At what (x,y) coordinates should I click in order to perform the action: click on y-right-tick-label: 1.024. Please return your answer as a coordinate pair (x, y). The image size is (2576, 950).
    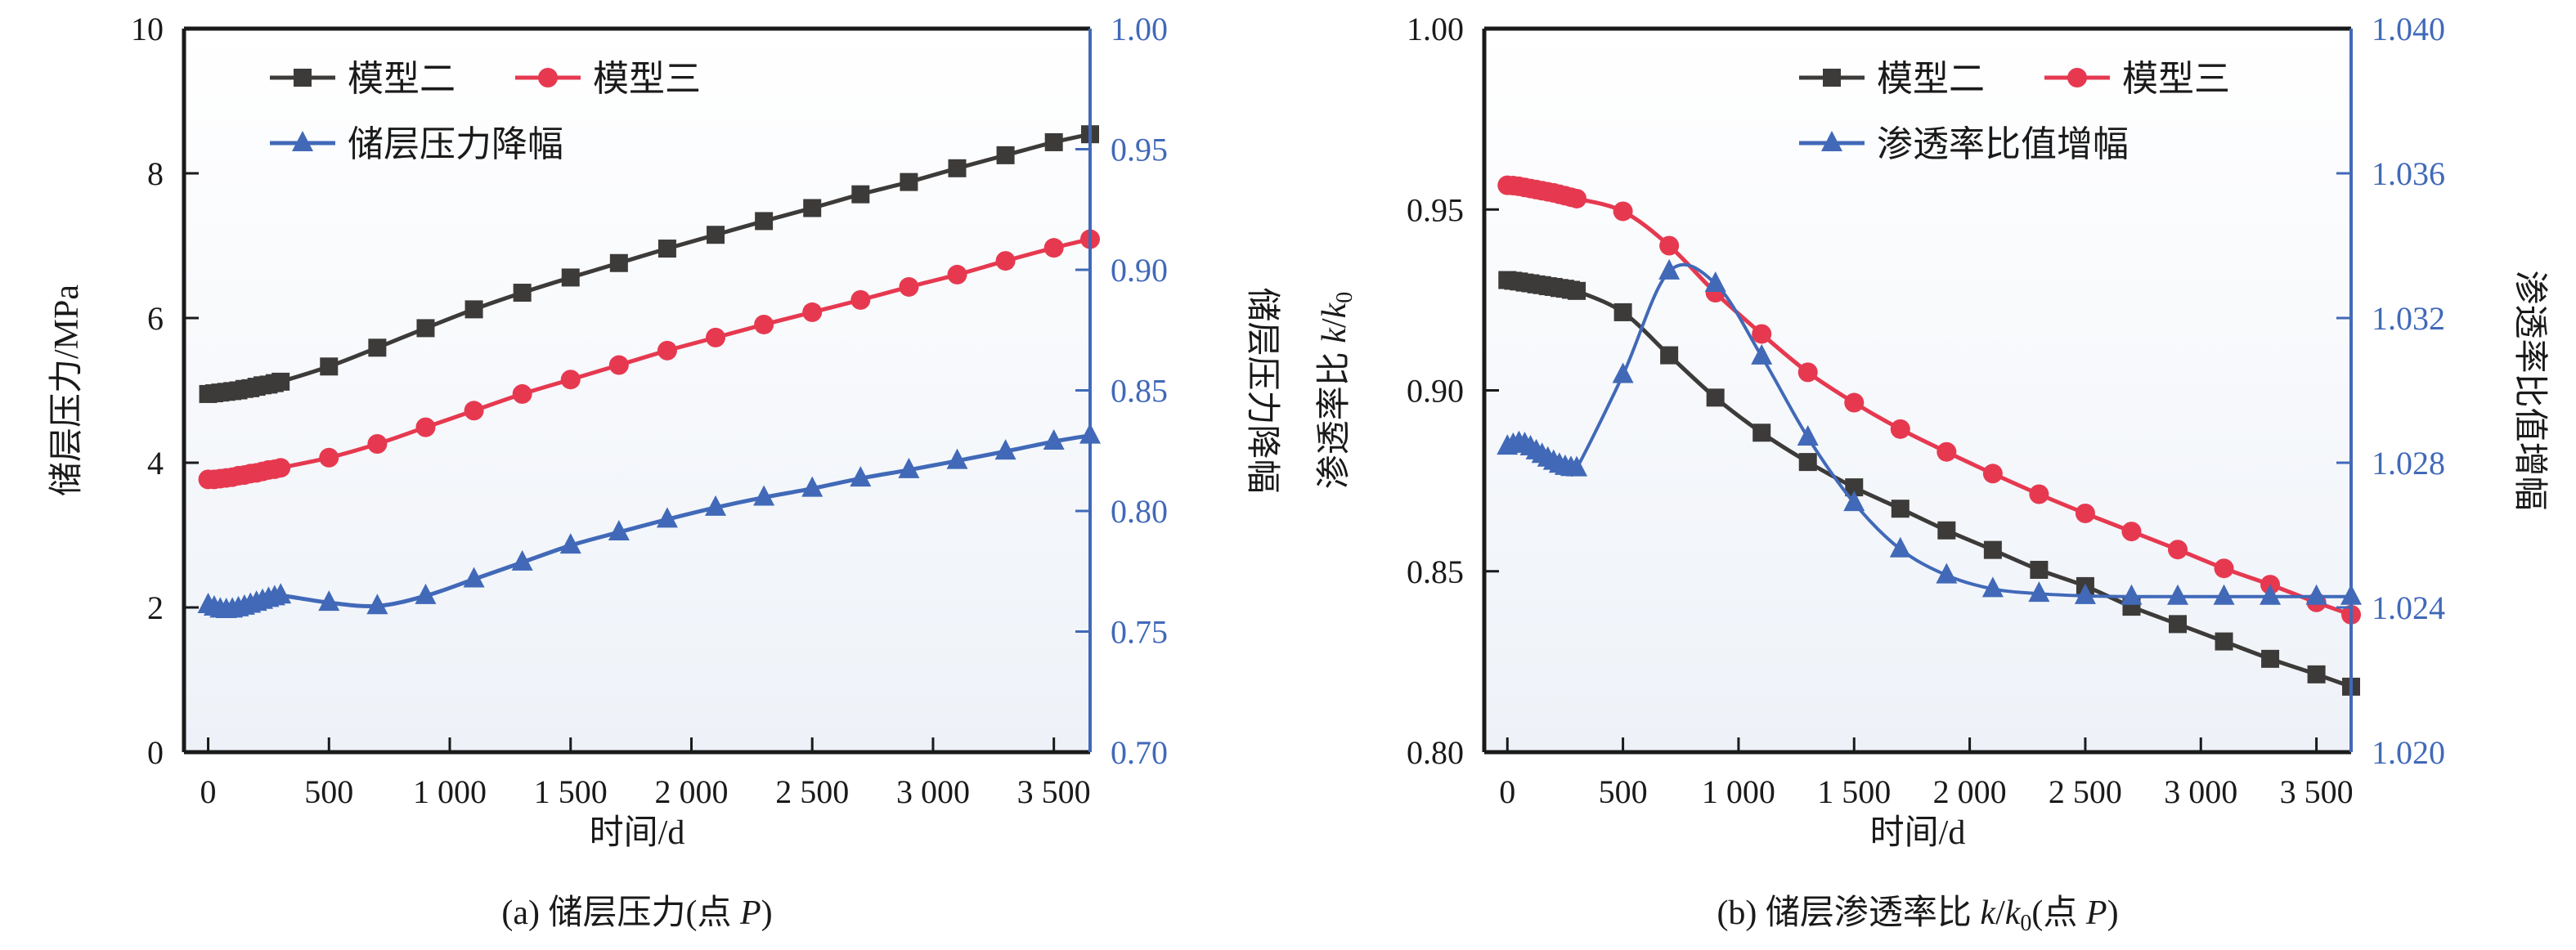
    Looking at the image, I should click on (2408, 607).